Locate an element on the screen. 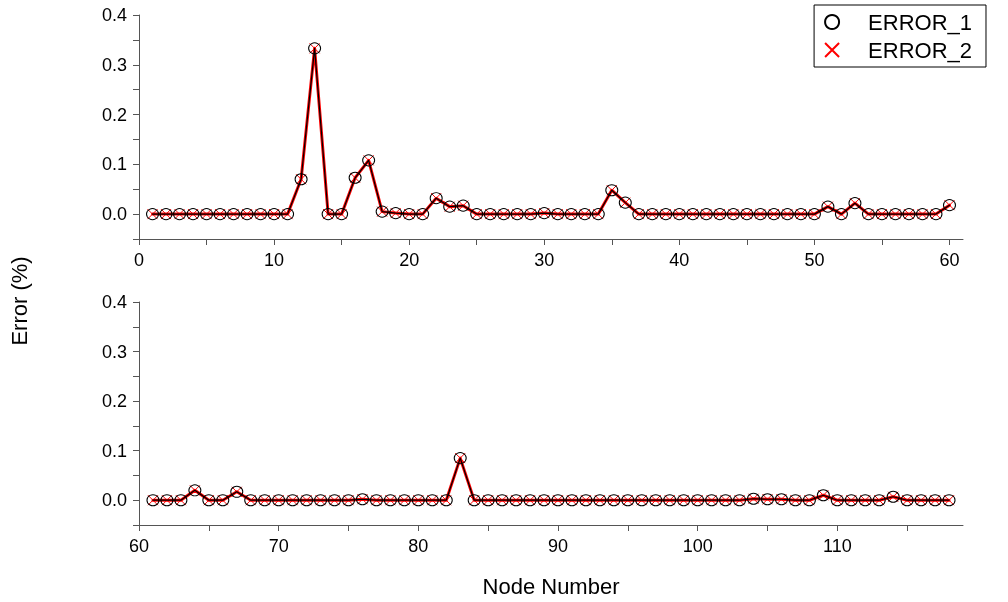 This screenshot has height=602, width=1008. x-tick-label: 10 is located at coordinates (274, 260).